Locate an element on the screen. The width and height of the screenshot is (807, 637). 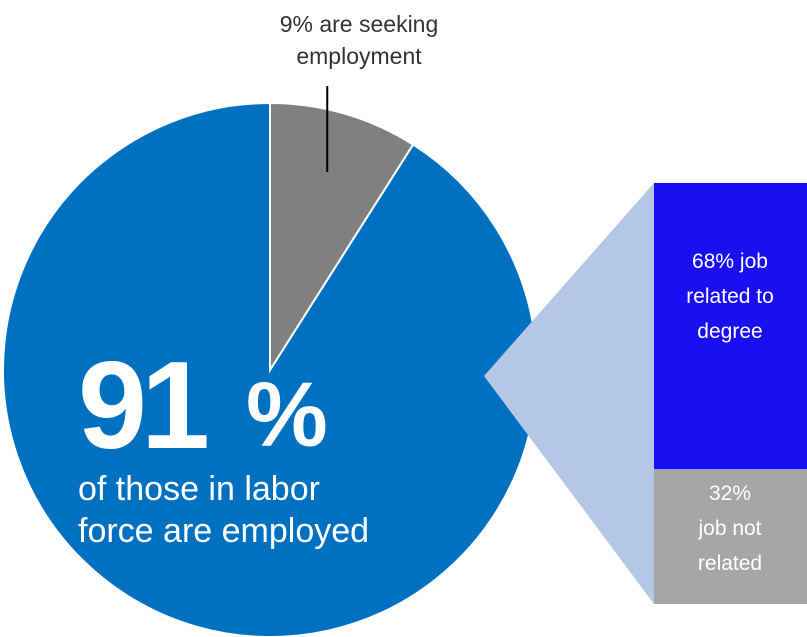
not-related-label: 32% job not related is located at coordinates (729, 528).